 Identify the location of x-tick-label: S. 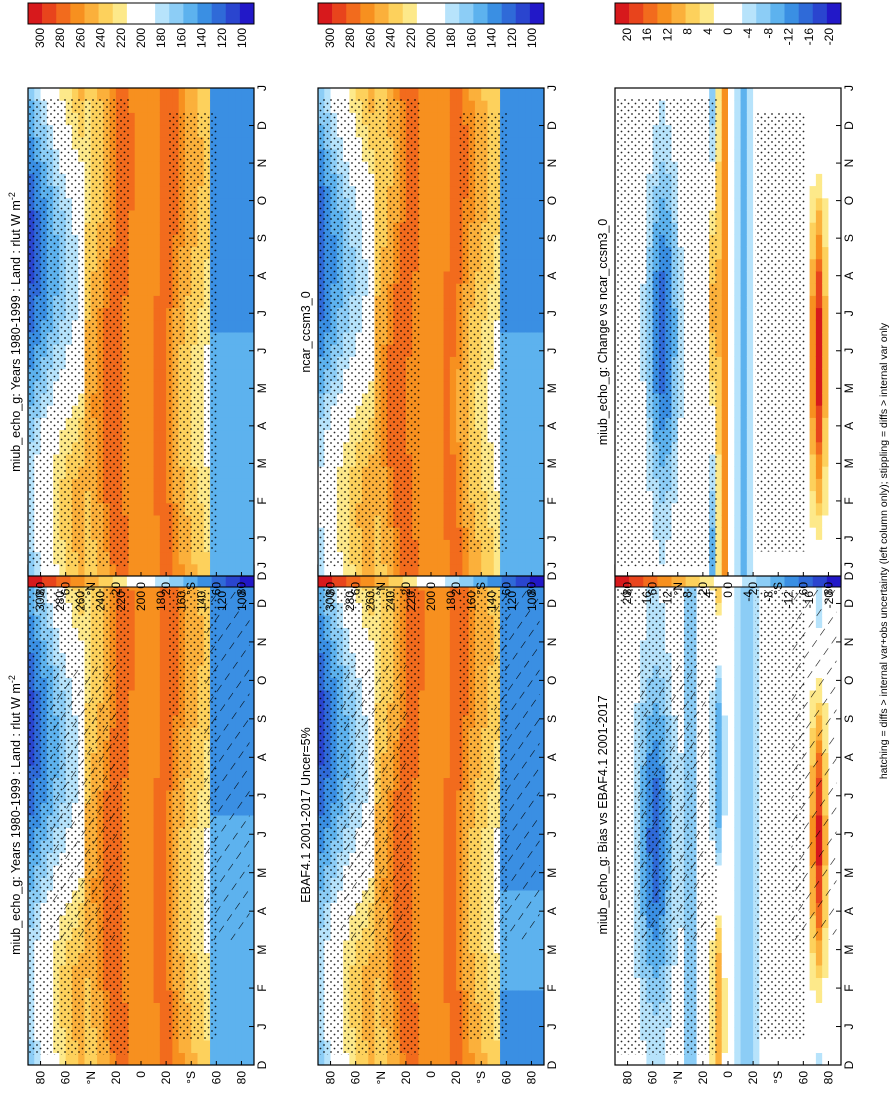
(552, 719).